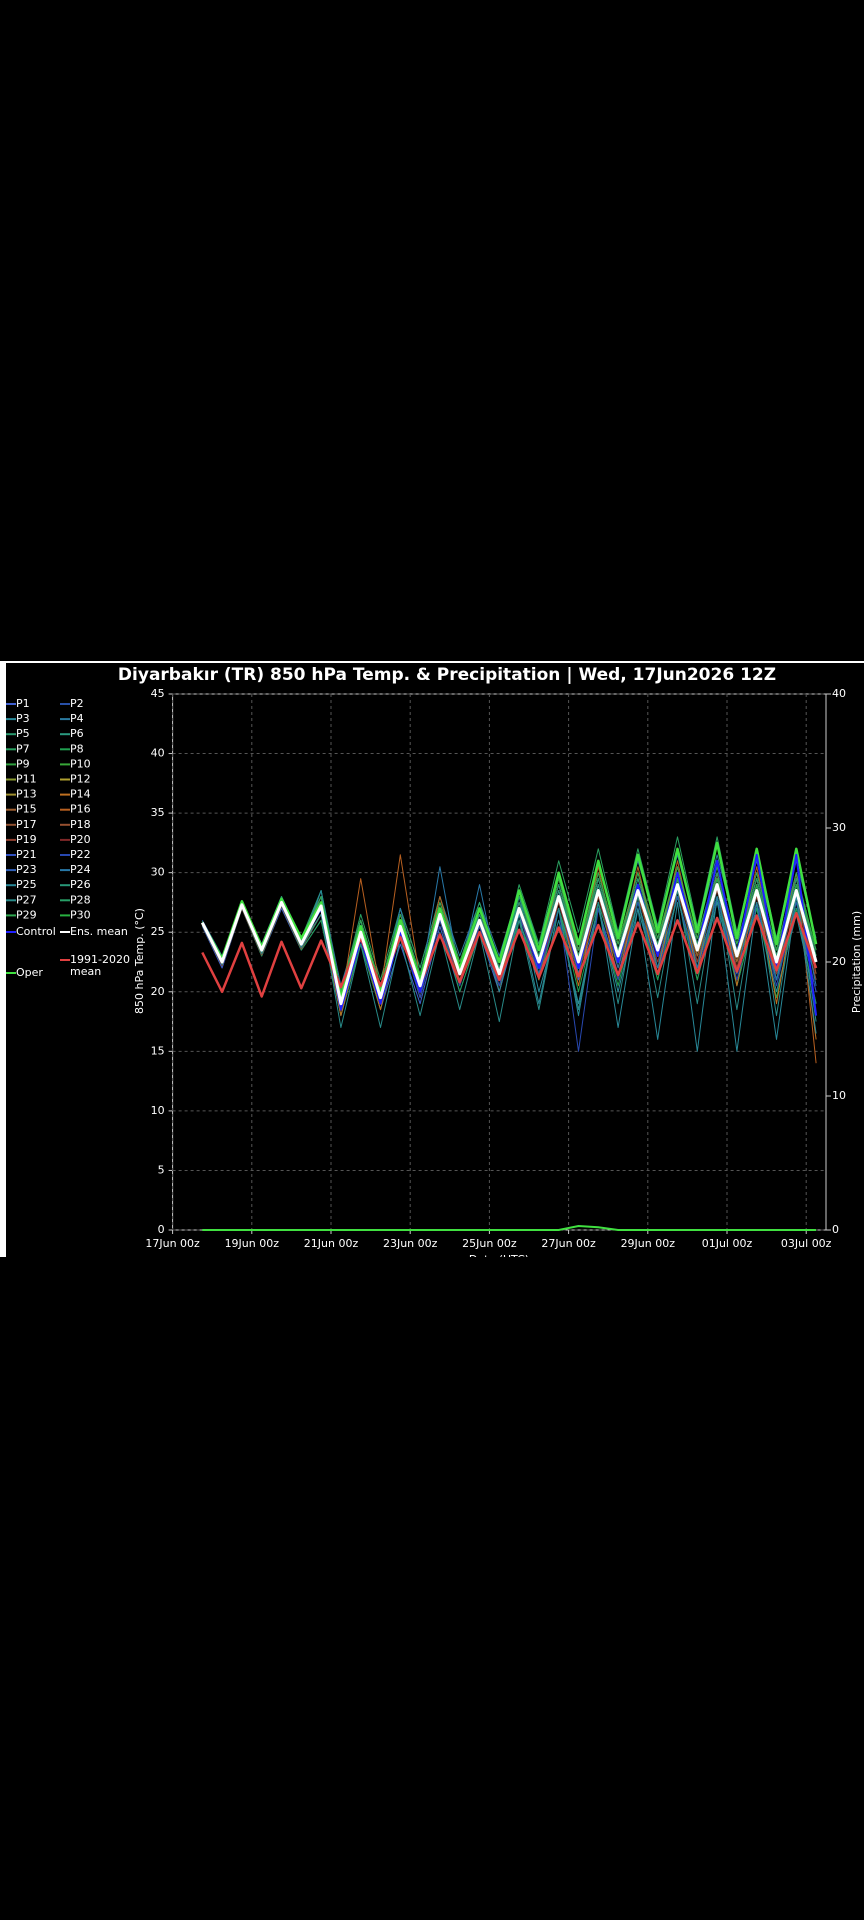 This screenshot has width=864, height=1920. I want to click on legend-label: Ens. mean, so click(99, 931).